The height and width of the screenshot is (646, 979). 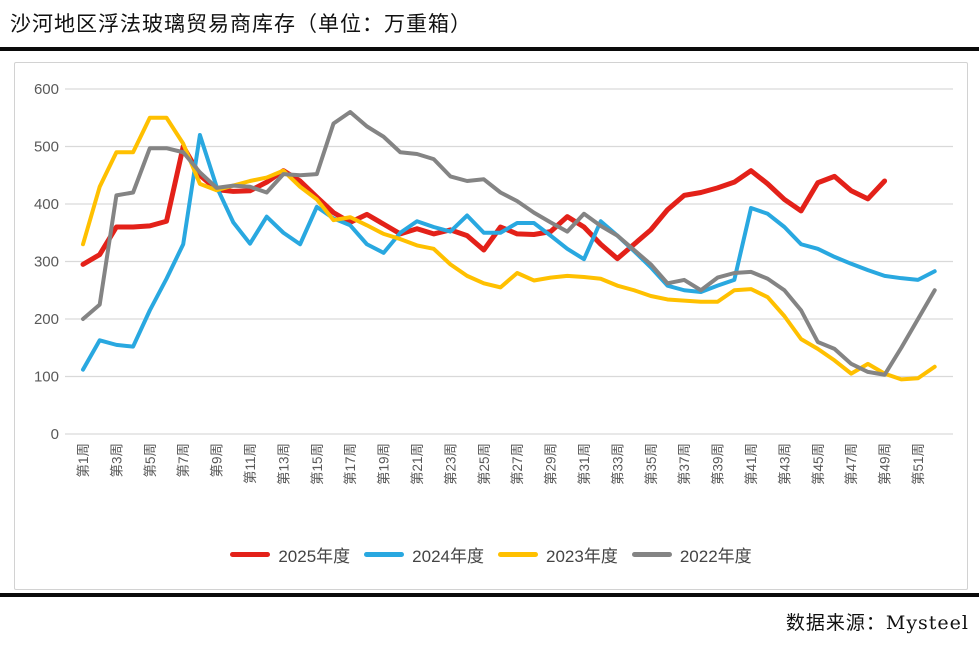 I want to click on legend-label: 2024年度, so click(x=448, y=556).